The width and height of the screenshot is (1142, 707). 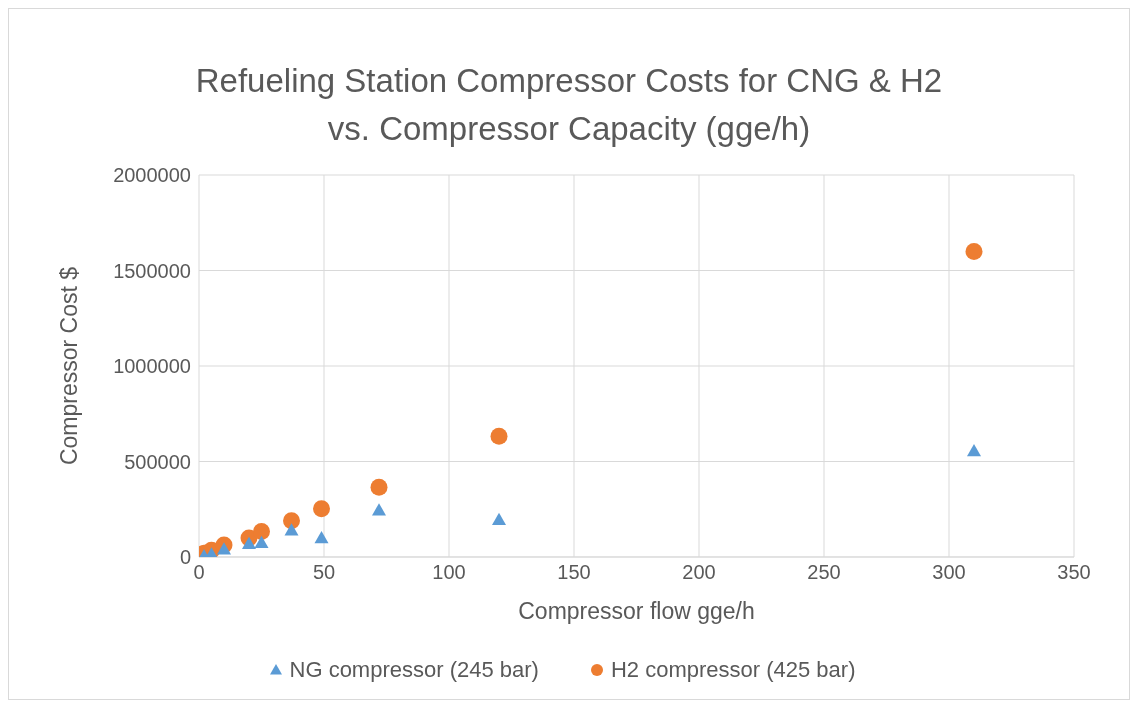 What do you see at coordinates (69, 366) in the screenshot?
I see `y-axis-title: Compressor Cost $` at bounding box center [69, 366].